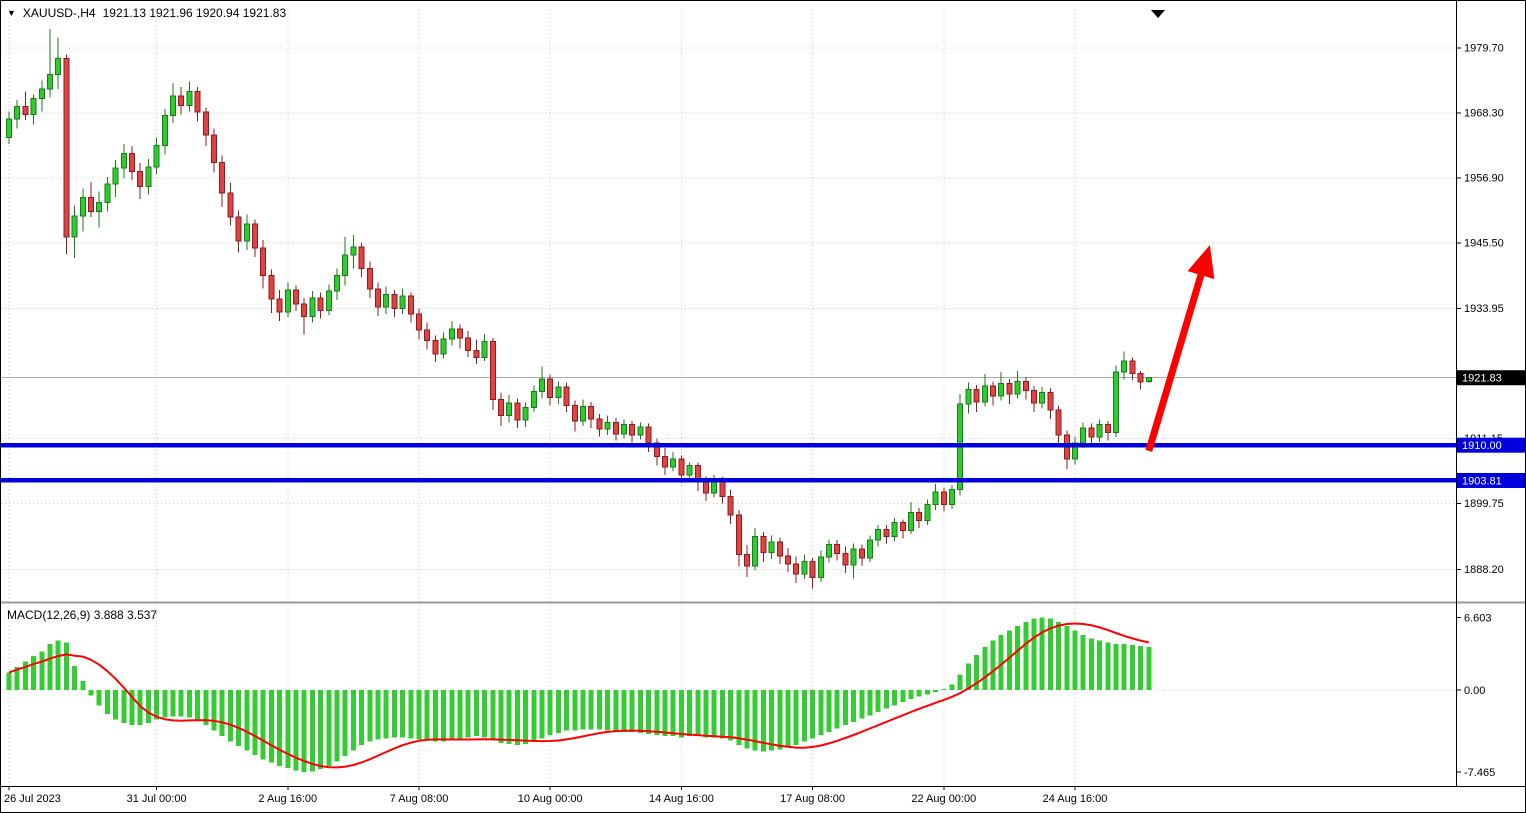  What do you see at coordinates (1158, 14) in the screenshot?
I see `chart-shift-marker-icon` at bounding box center [1158, 14].